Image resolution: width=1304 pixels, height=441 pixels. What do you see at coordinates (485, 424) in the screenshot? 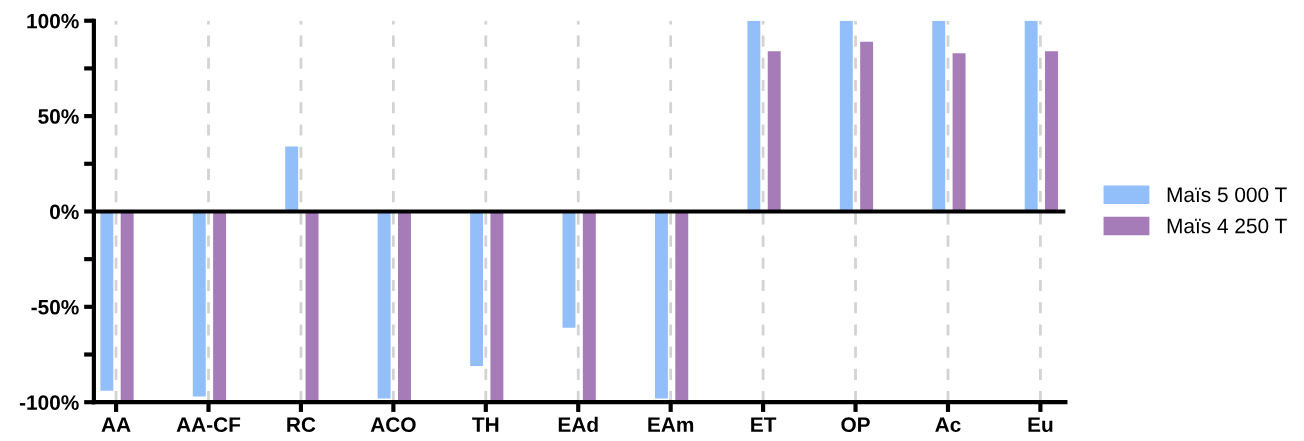
I see `x-tick-label: TH` at bounding box center [485, 424].